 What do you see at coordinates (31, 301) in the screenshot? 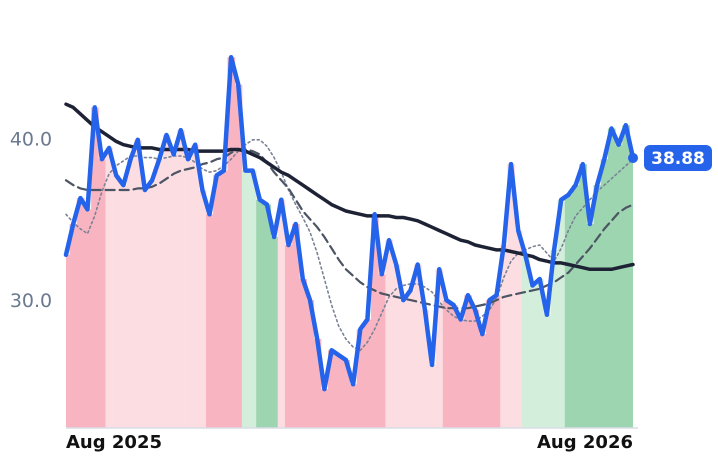
I see `y-tick-label: 30.0` at bounding box center [31, 301].